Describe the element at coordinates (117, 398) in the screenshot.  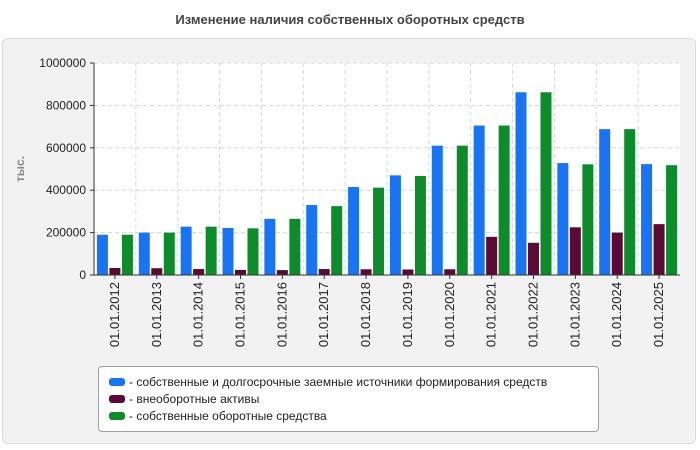
I see `legend-swatch-noncurrent-assets` at that location.